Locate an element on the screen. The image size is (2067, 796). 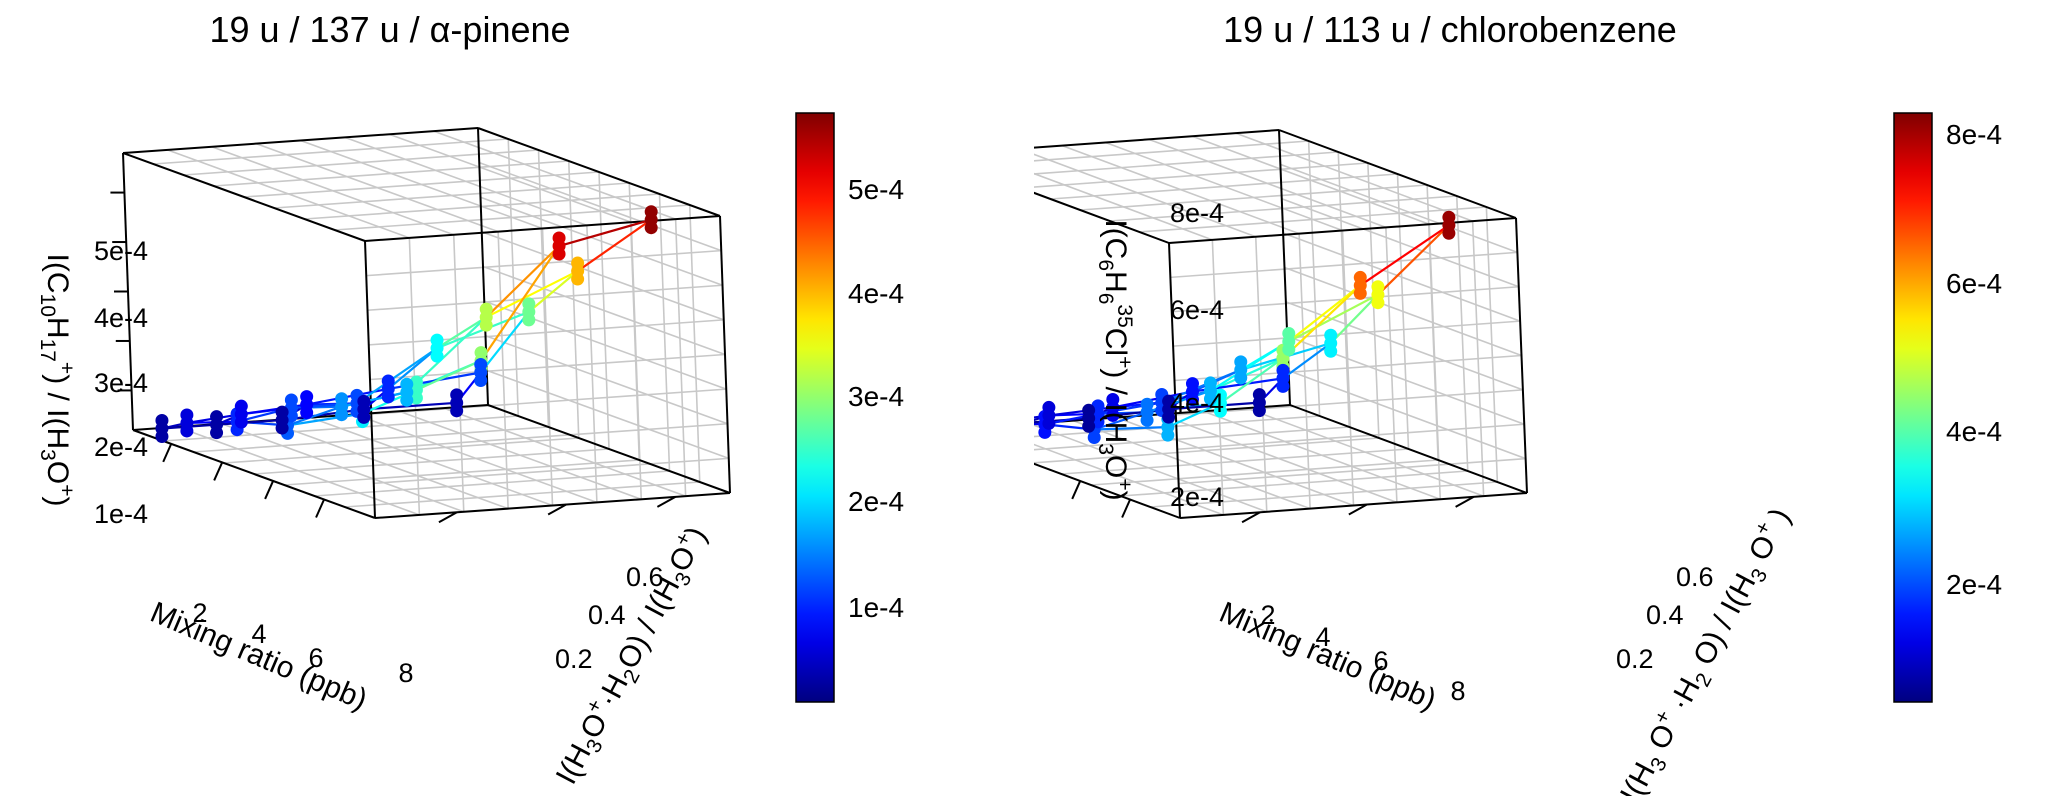
z-tick-label: 6e-4 is located at coordinates (1197, 310).